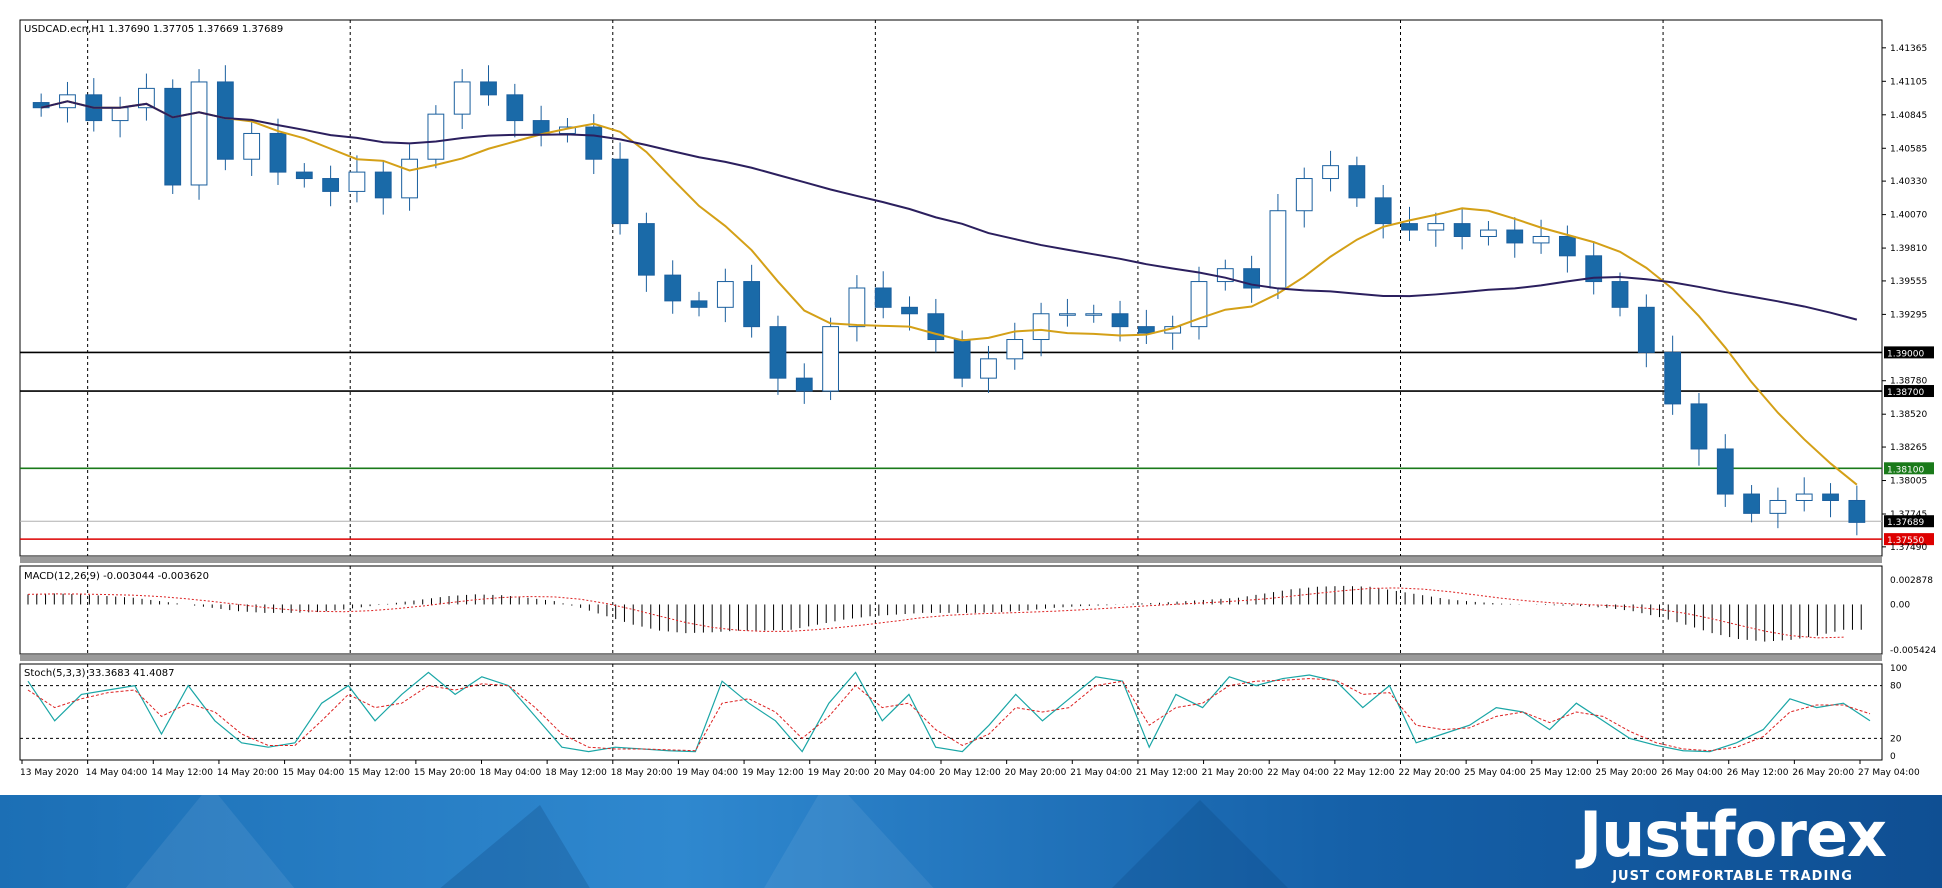 The width and height of the screenshot is (1942, 888). Describe the element at coordinates (1908, 448) in the screenshot. I see `price-tick-label: 1.38265` at that location.